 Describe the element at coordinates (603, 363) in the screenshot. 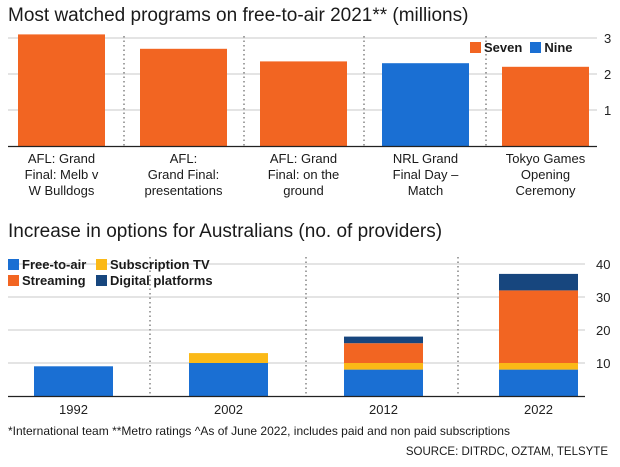

I see `chart2-ytick-label: 10` at that location.